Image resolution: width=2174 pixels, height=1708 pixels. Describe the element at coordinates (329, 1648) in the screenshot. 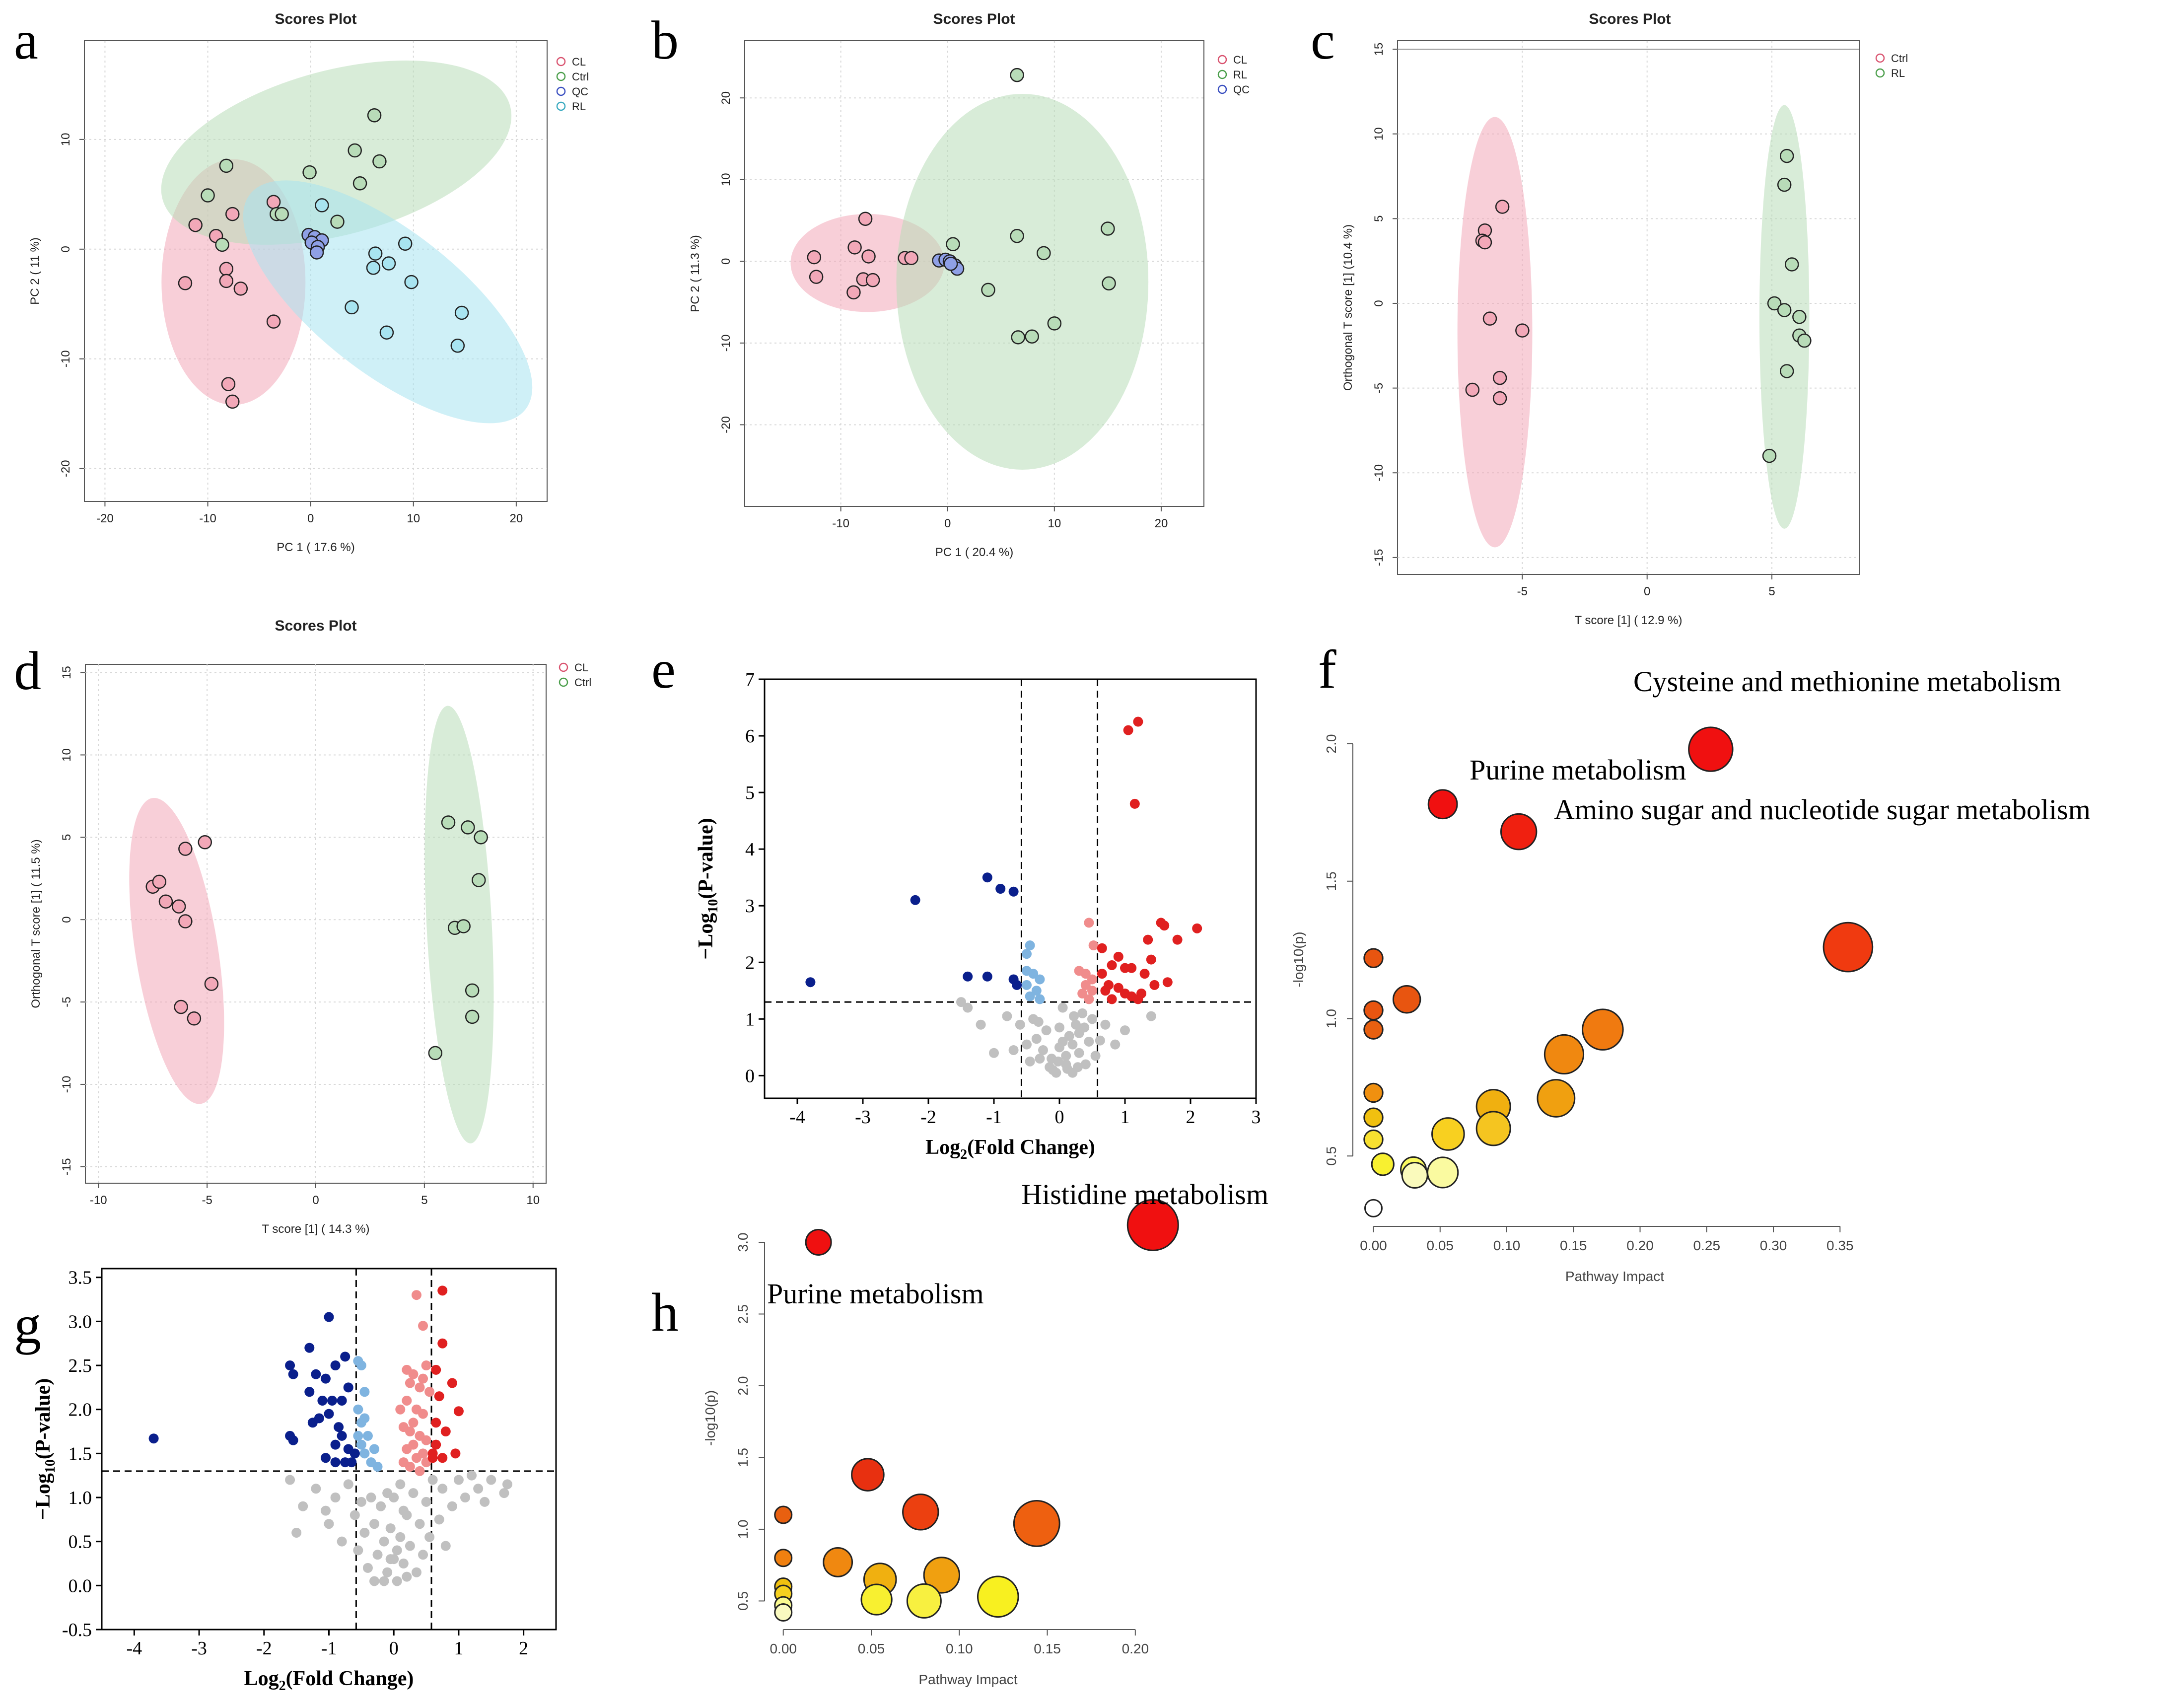

I see `x-tick-label: -1` at that location.